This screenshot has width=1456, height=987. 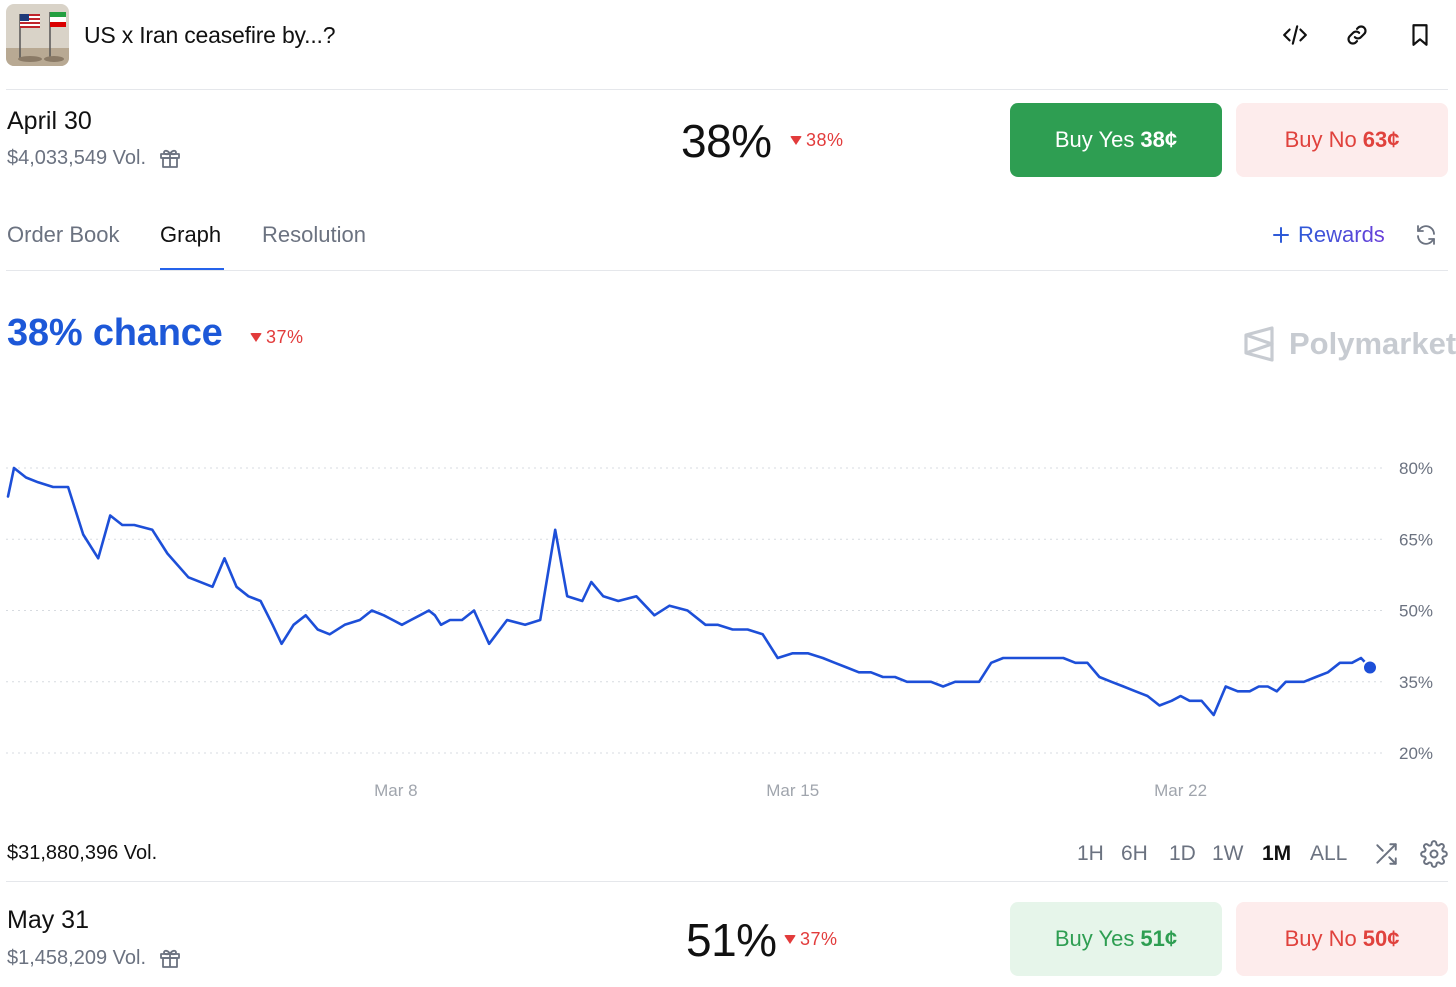 I want to click on outcome-change-value: 37%, so click(x=819, y=939).